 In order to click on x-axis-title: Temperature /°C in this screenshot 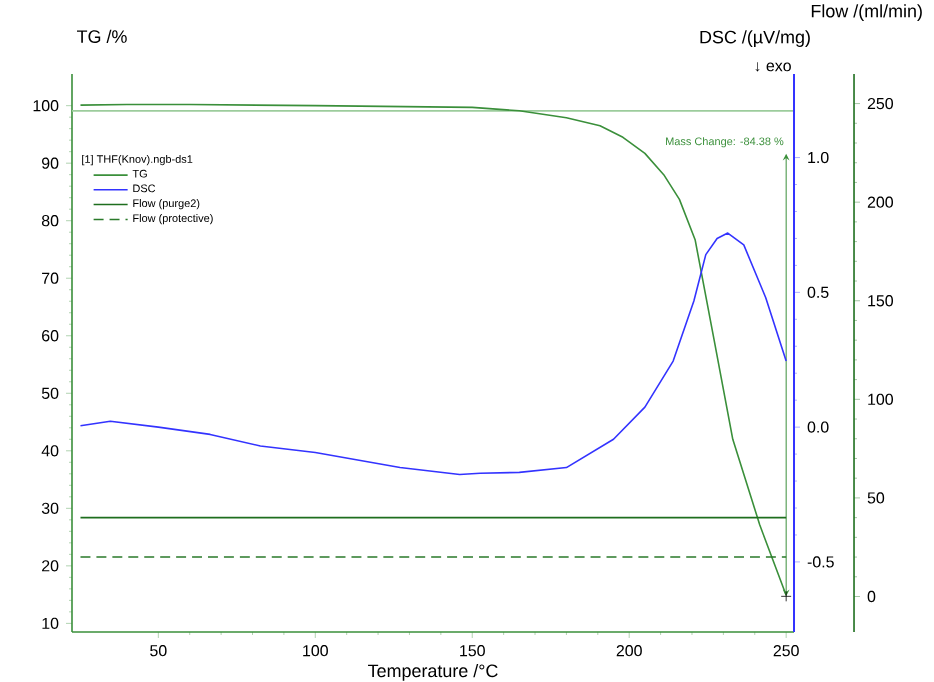, I will do `click(433, 672)`.